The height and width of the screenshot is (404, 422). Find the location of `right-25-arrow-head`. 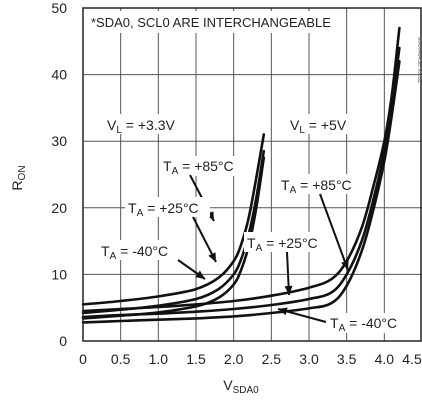

right-25-arrow-head is located at coordinates (288, 290).